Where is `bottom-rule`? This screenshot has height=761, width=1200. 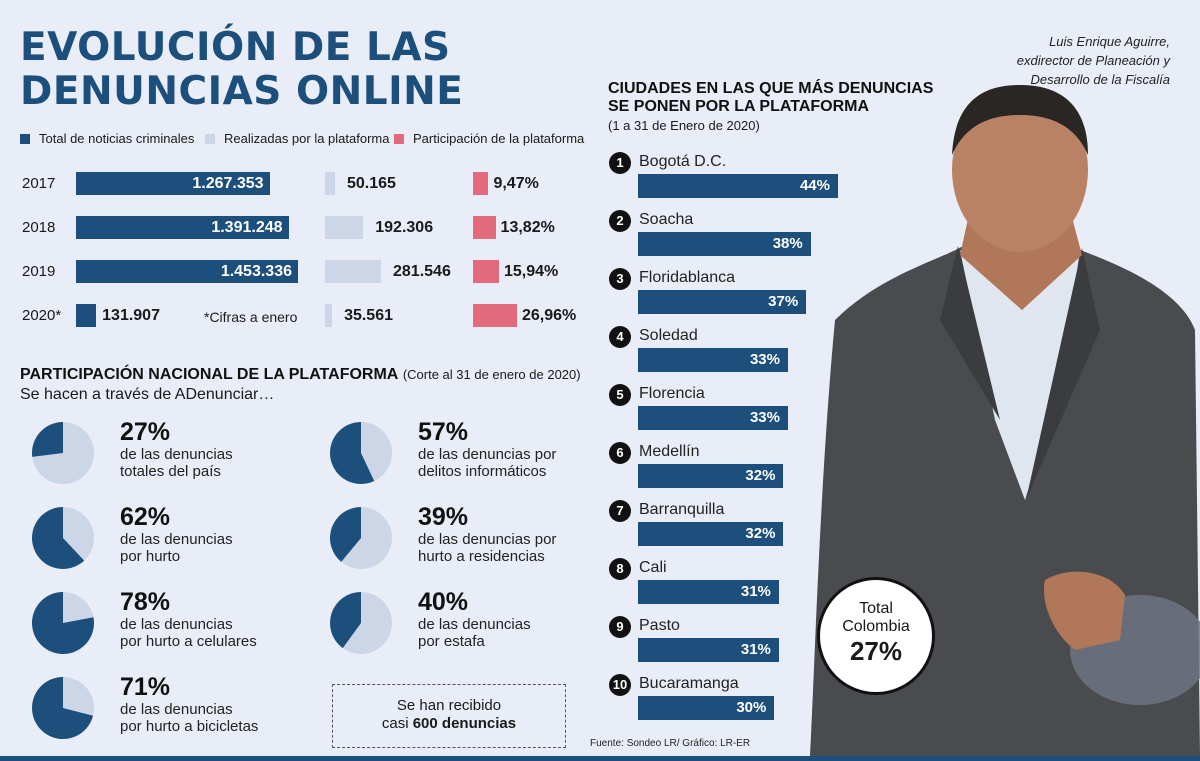 bottom-rule is located at coordinates (600, 758).